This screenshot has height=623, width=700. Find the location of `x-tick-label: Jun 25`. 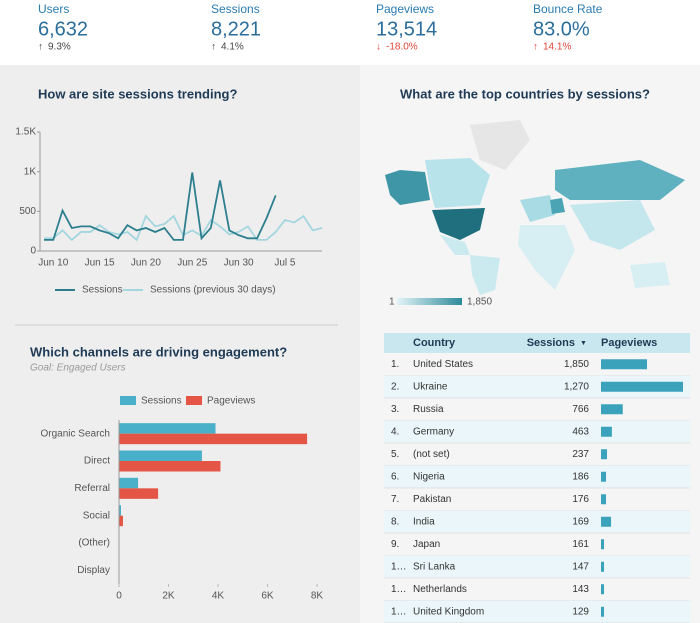

x-tick-label: Jun 25 is located at coordinates (192, 263).